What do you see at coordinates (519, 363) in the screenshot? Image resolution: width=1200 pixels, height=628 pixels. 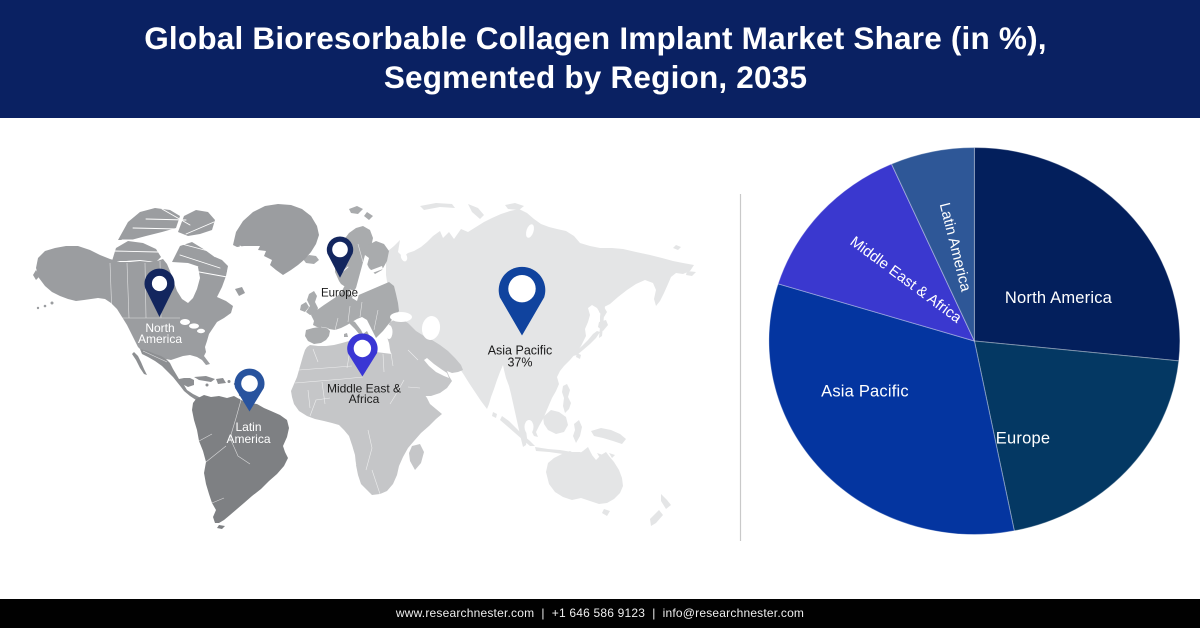 I see `svg-text: 37%` at bounding box center [519, 363].